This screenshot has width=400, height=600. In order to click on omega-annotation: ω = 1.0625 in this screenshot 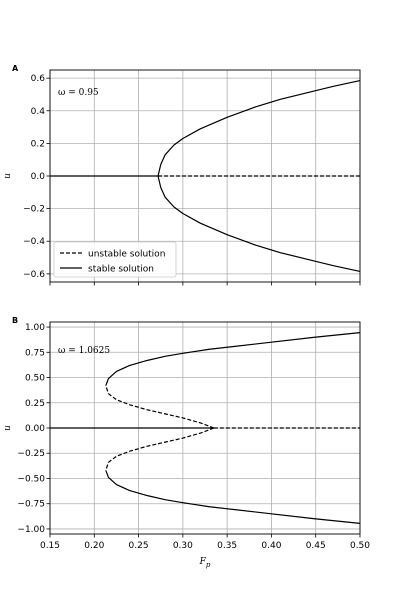, I will do `click(84, 351)`.